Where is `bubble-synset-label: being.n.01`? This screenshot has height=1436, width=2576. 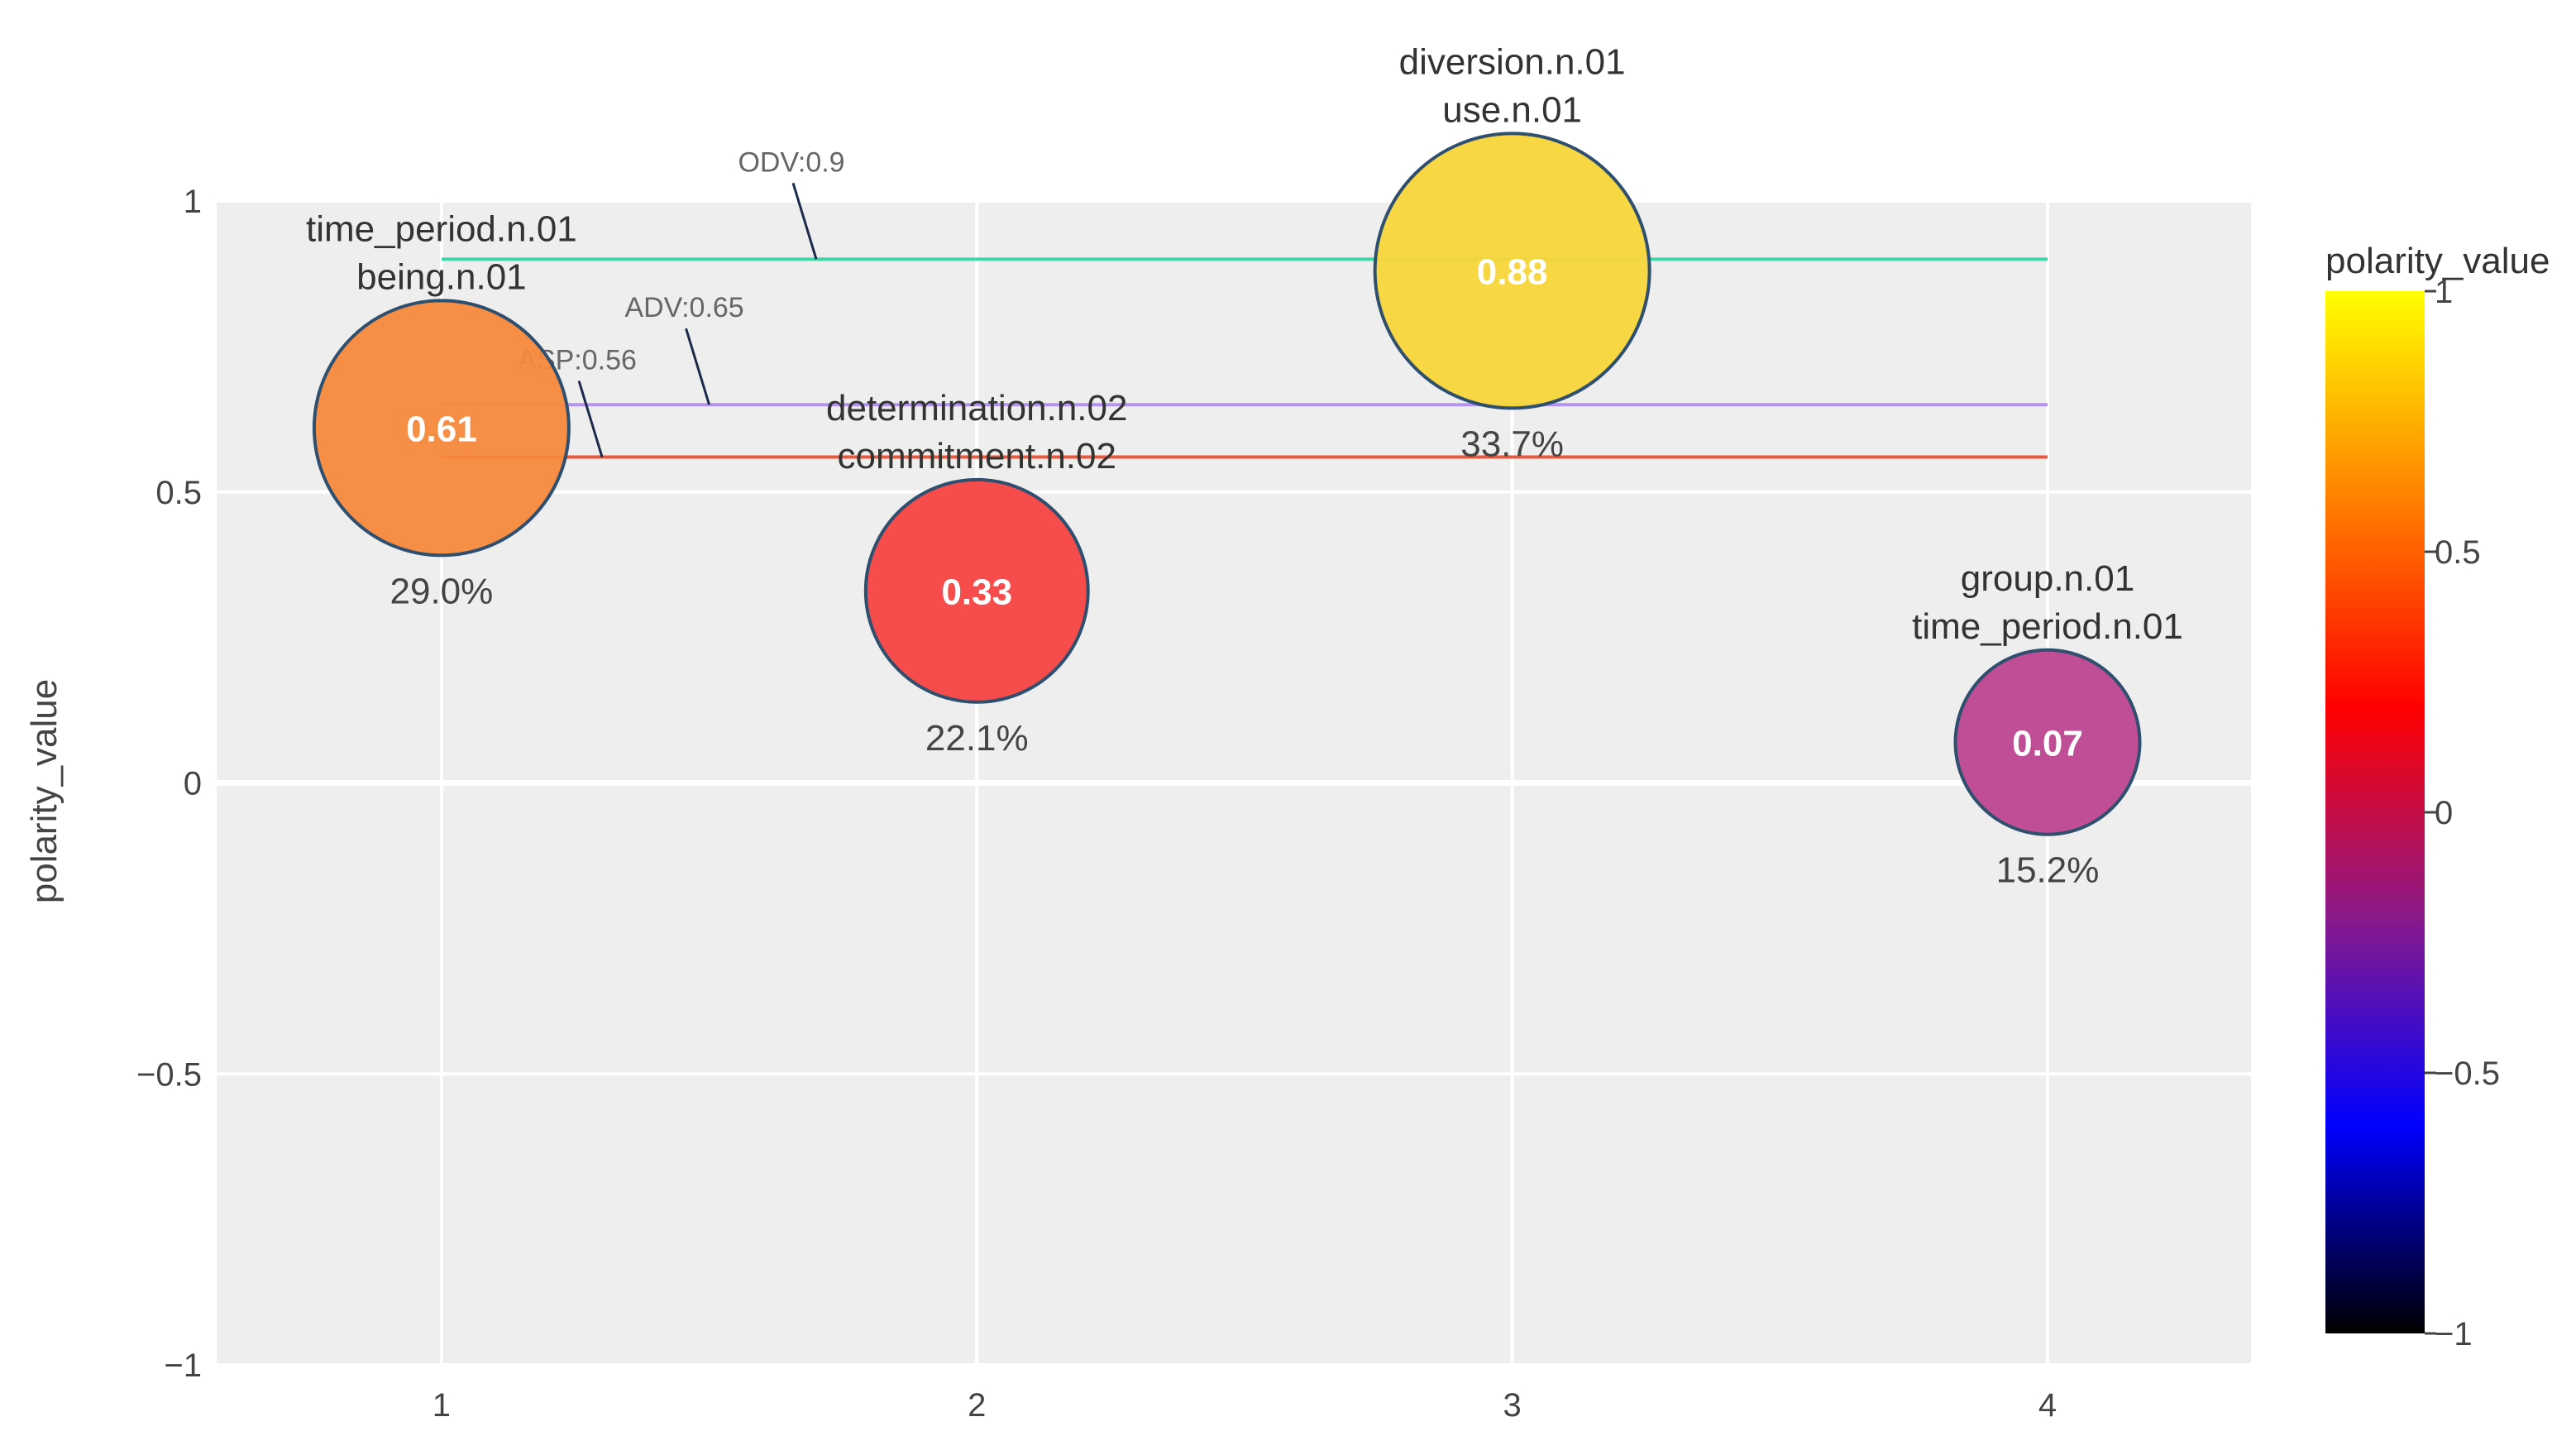 bubble-synset-label: being.n.01 is located at coordinates (442, 276).